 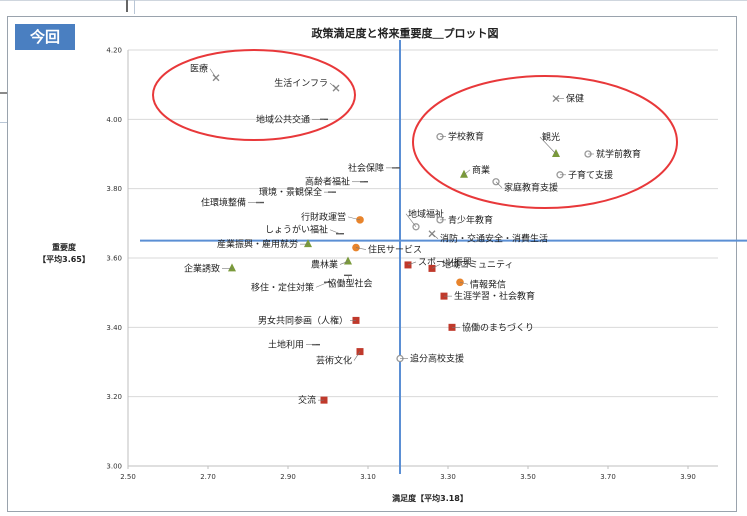 What do you see at coordinates (290, 192) in the screenshot?
I see `point-label: 環境・景観保全` at bounding box center [290, 192].